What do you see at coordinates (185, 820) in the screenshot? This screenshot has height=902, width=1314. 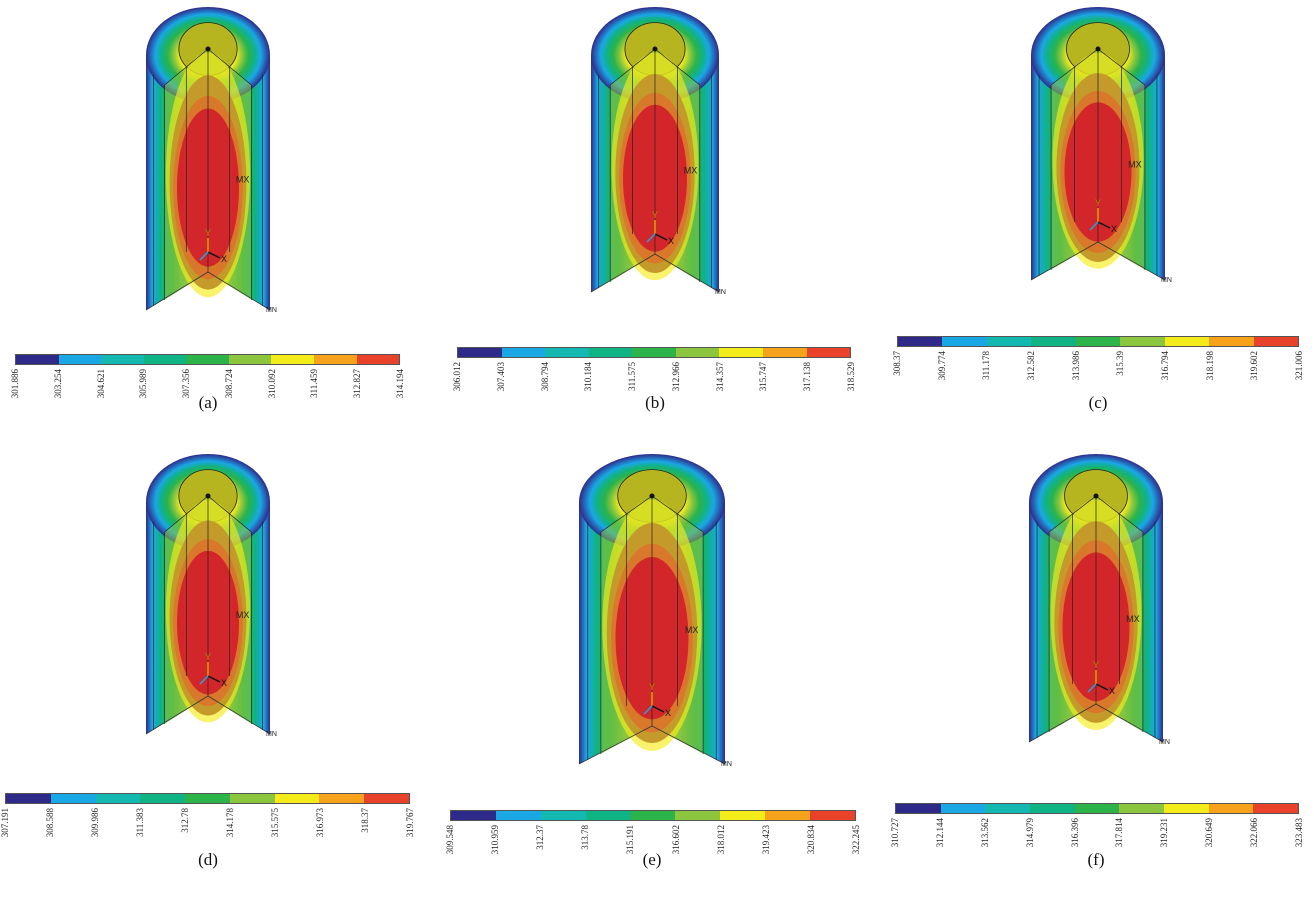 I see `legend-tick-label: 312.78` at bounding box center [185, 820].